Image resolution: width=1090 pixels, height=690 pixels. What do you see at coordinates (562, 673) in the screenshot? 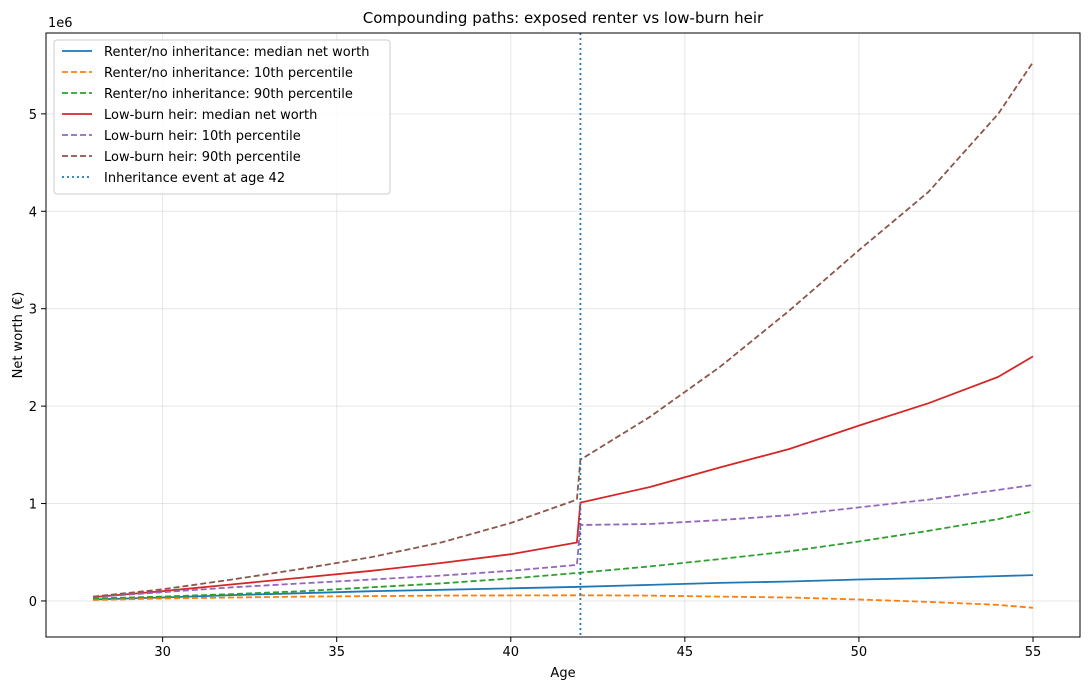
I see `x-axis-label: Age` at bounding box center [562, 673].